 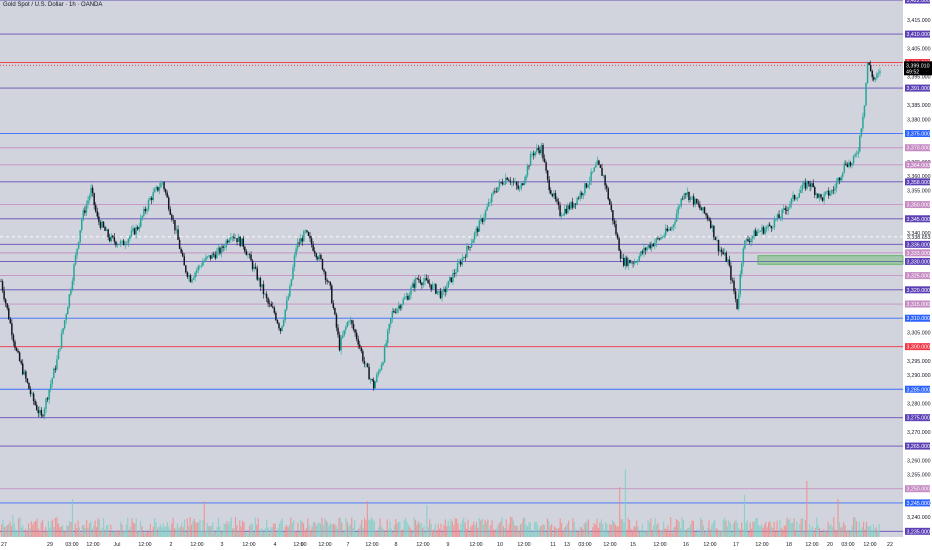 I want to click on price-tick-label: 3,260.000, so click(x=919, y=461).